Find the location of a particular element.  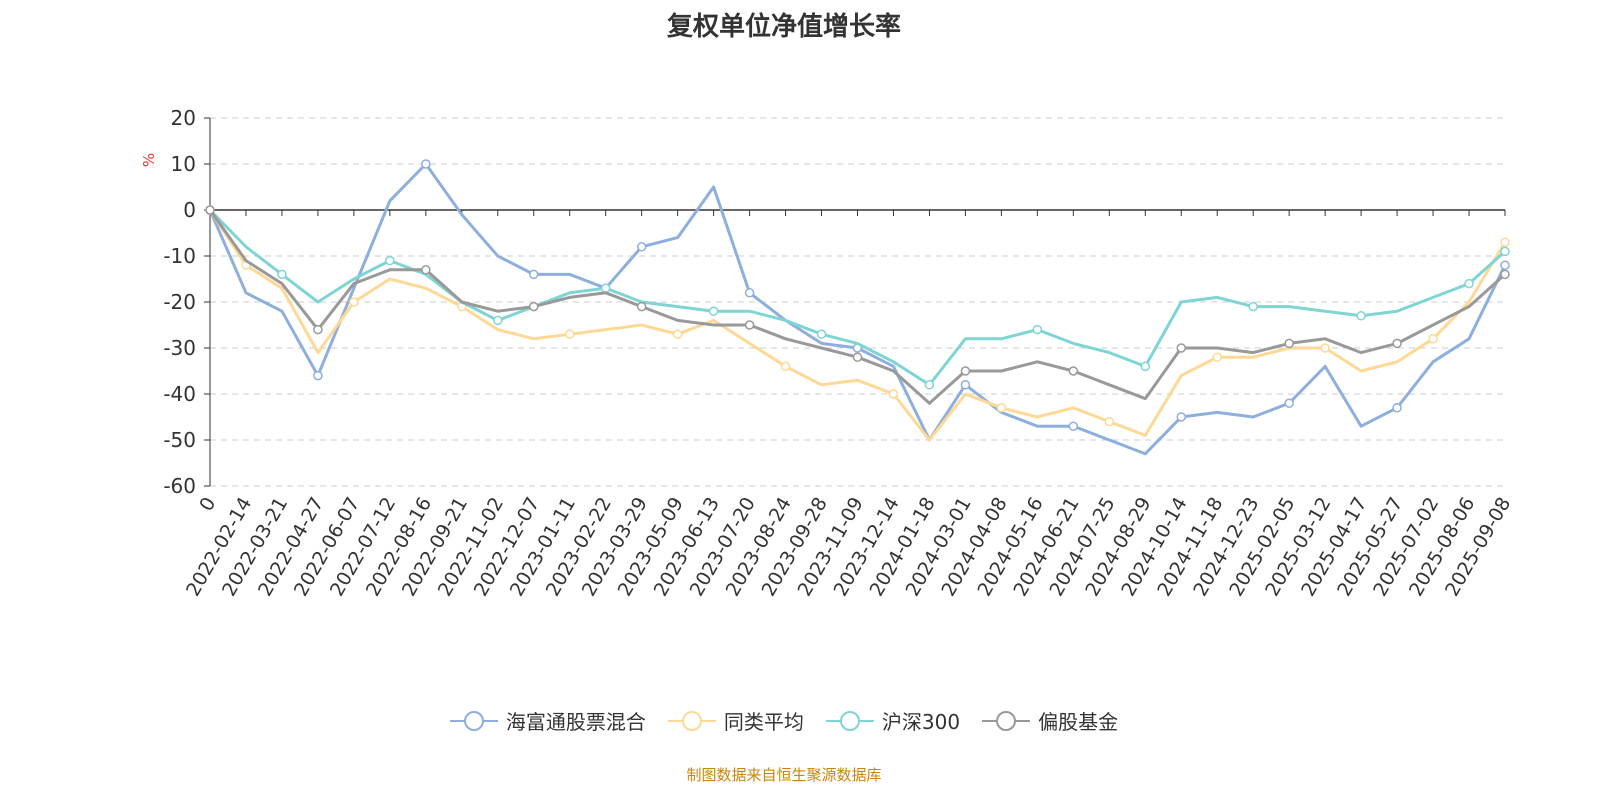

y-tick-label: -30 is located at coordinates (179, 348).